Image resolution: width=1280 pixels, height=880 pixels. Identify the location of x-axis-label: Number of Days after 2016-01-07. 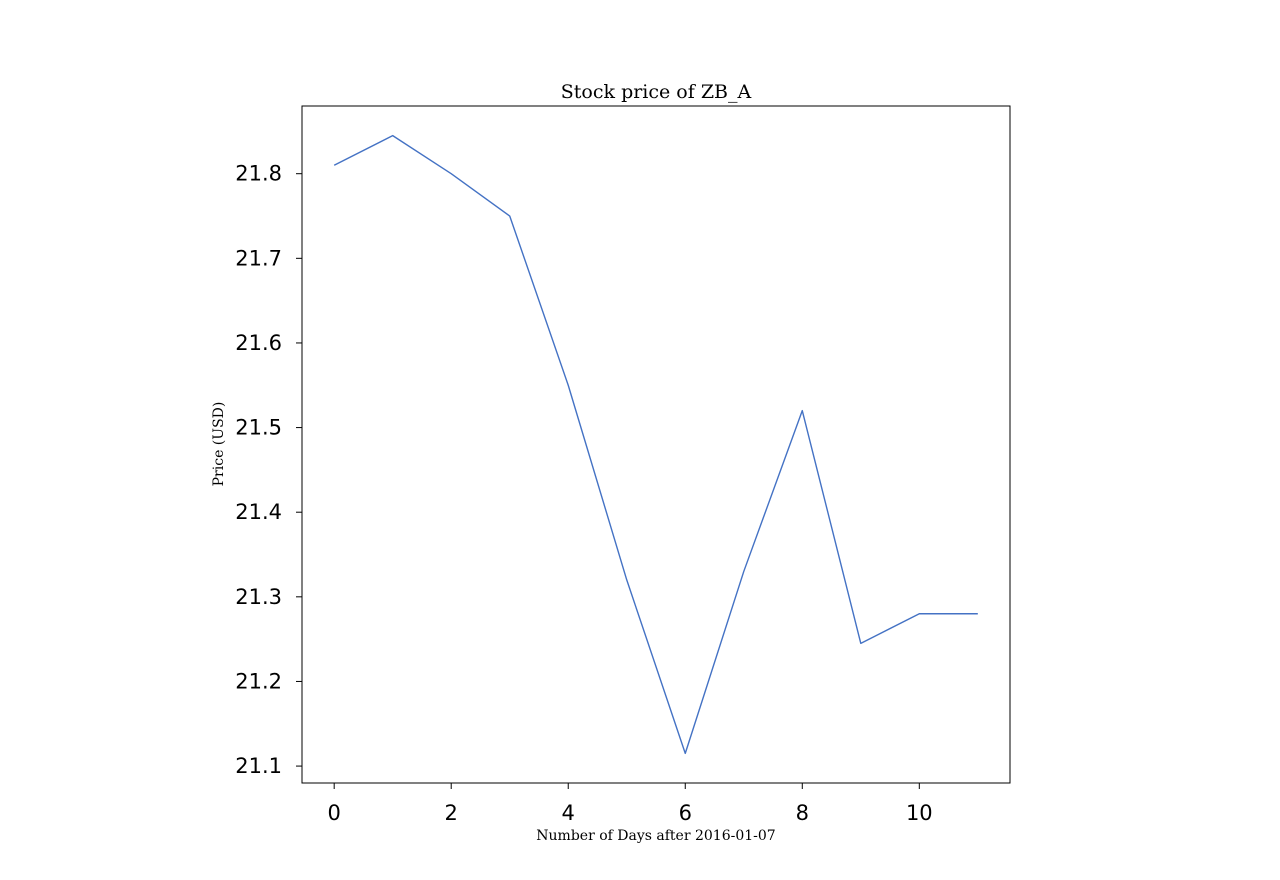
(655, 836).